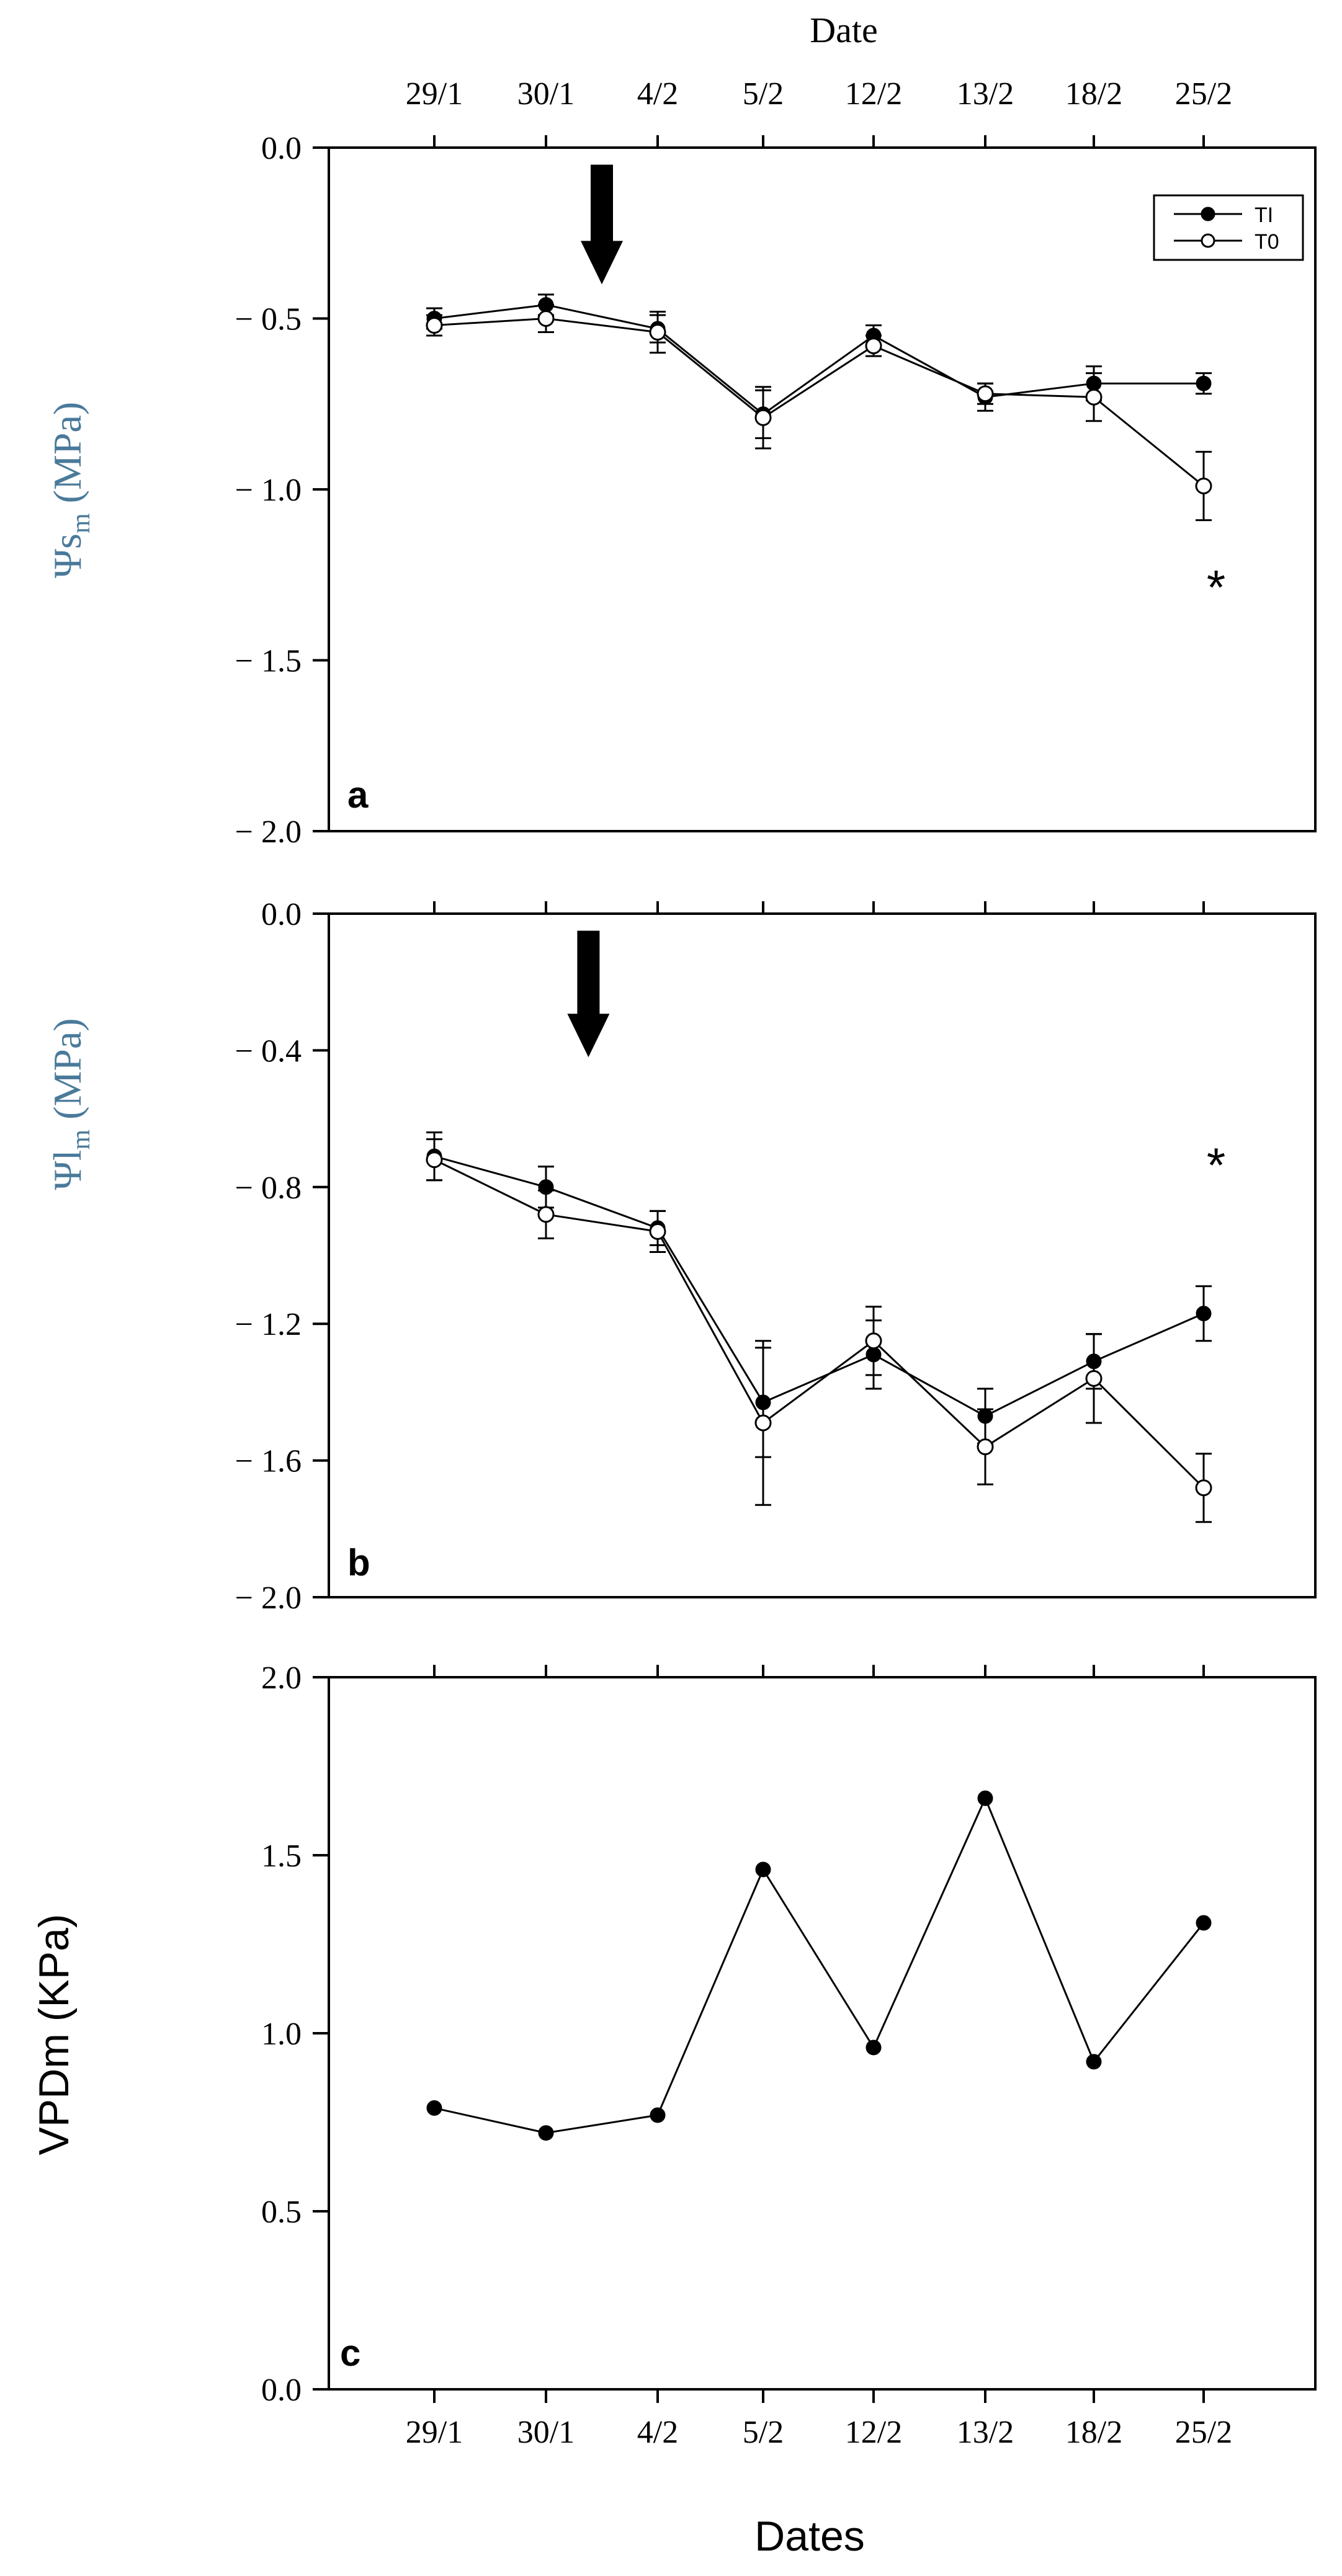 This screenshot has width=1342, height=2576. What do you see at coordinates (1093, 94) in the screenshot?
I see `panel-a-x-tick-label: 18/2` at bounding box center [1093, 94].